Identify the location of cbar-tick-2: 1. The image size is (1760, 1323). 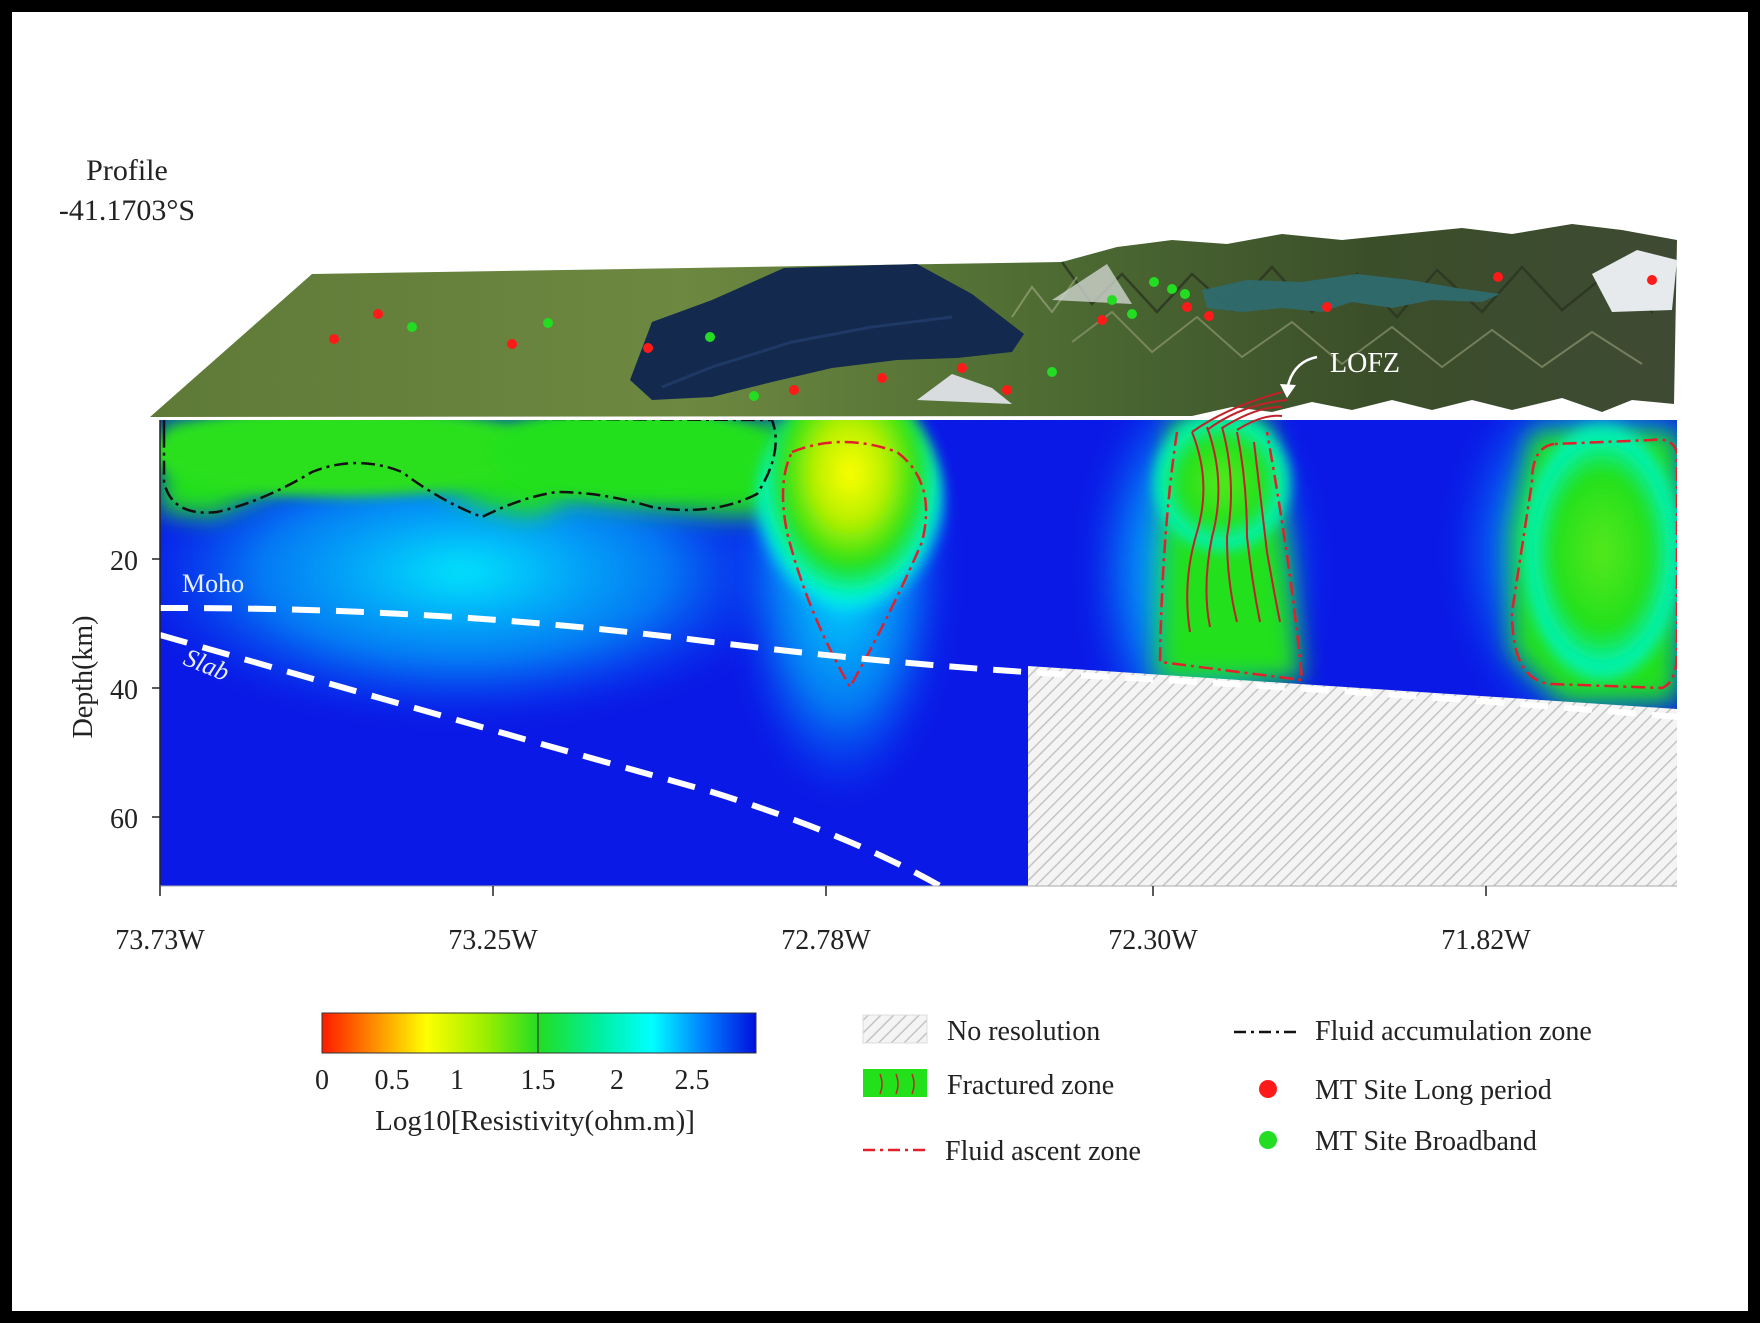
(457, 1080).